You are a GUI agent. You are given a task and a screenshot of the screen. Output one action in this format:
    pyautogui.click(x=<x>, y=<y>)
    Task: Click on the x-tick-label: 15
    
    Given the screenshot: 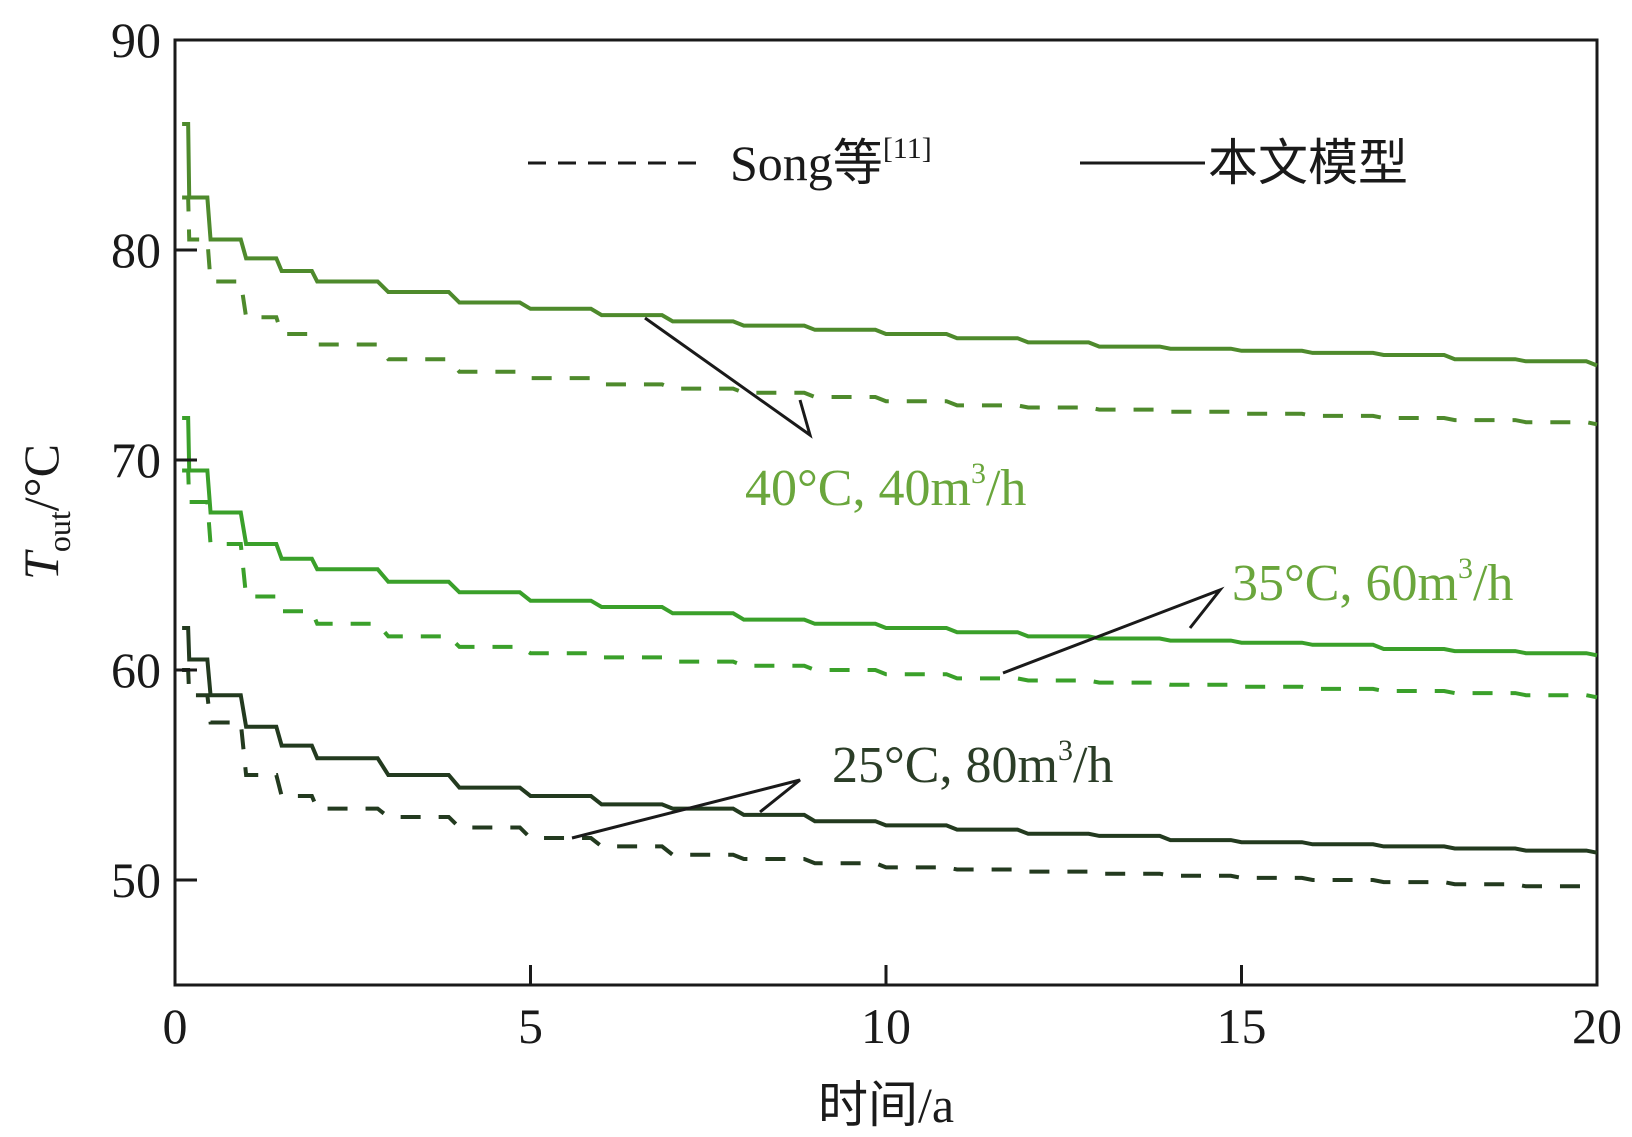 What is the action you would take?
    pyautogui.click(x=1242, y=1026)
    